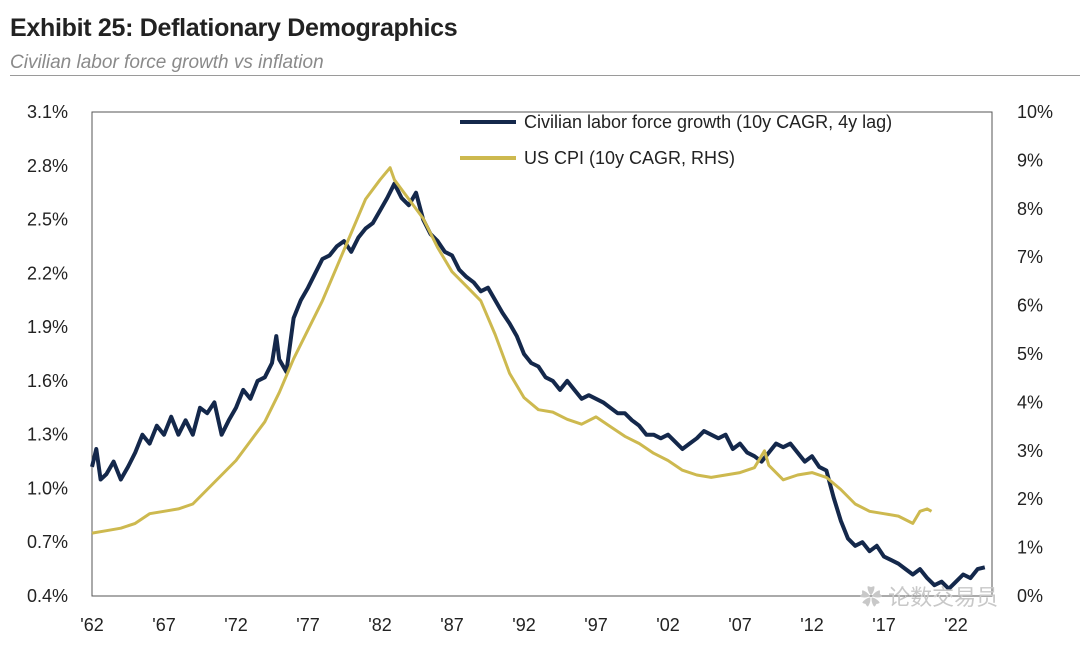  I want to click on right-tick-label: 1%, so click(1030, 548).